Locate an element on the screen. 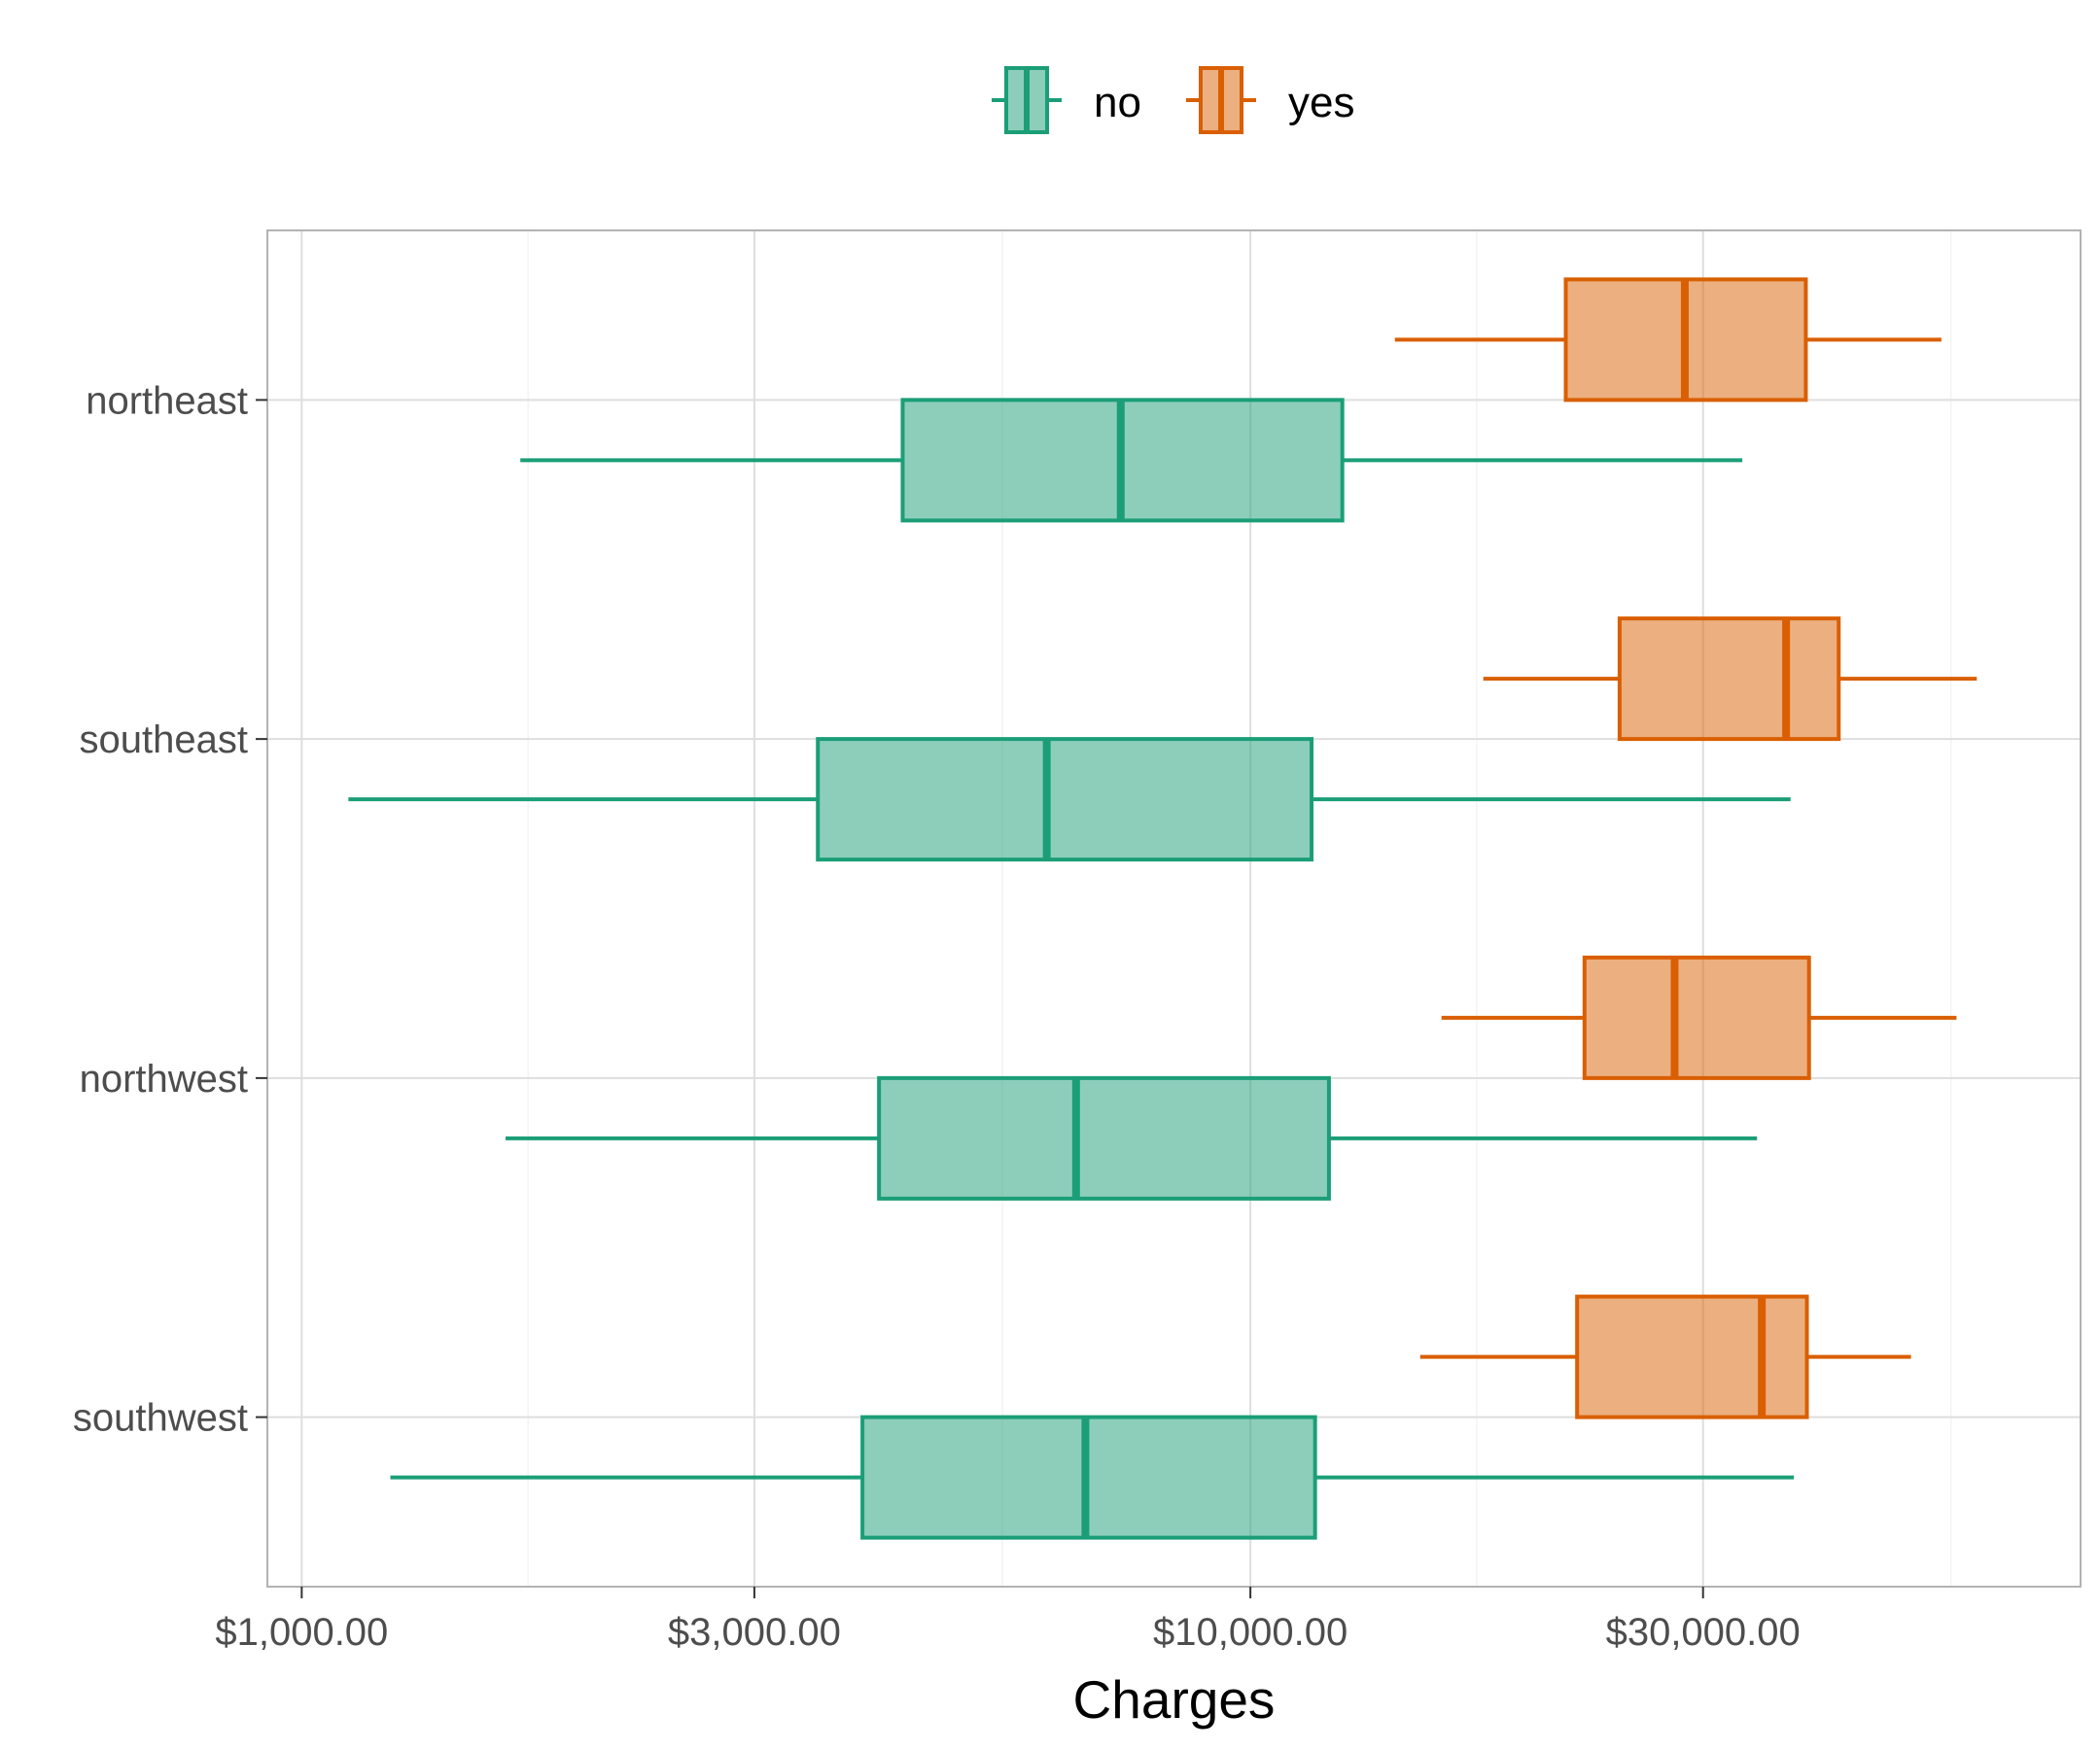 The image size is (2100, 1750). box-no-southeast is located at coordinates (1069, 799).